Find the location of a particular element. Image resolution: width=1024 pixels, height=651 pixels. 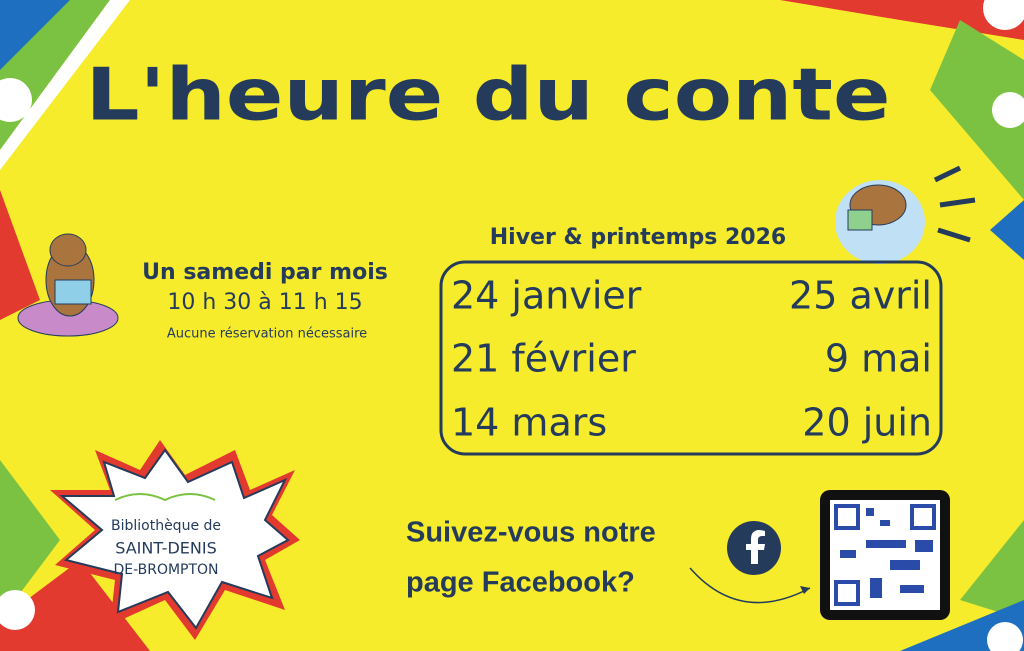

dates-box is located at coordinates (691, 358).